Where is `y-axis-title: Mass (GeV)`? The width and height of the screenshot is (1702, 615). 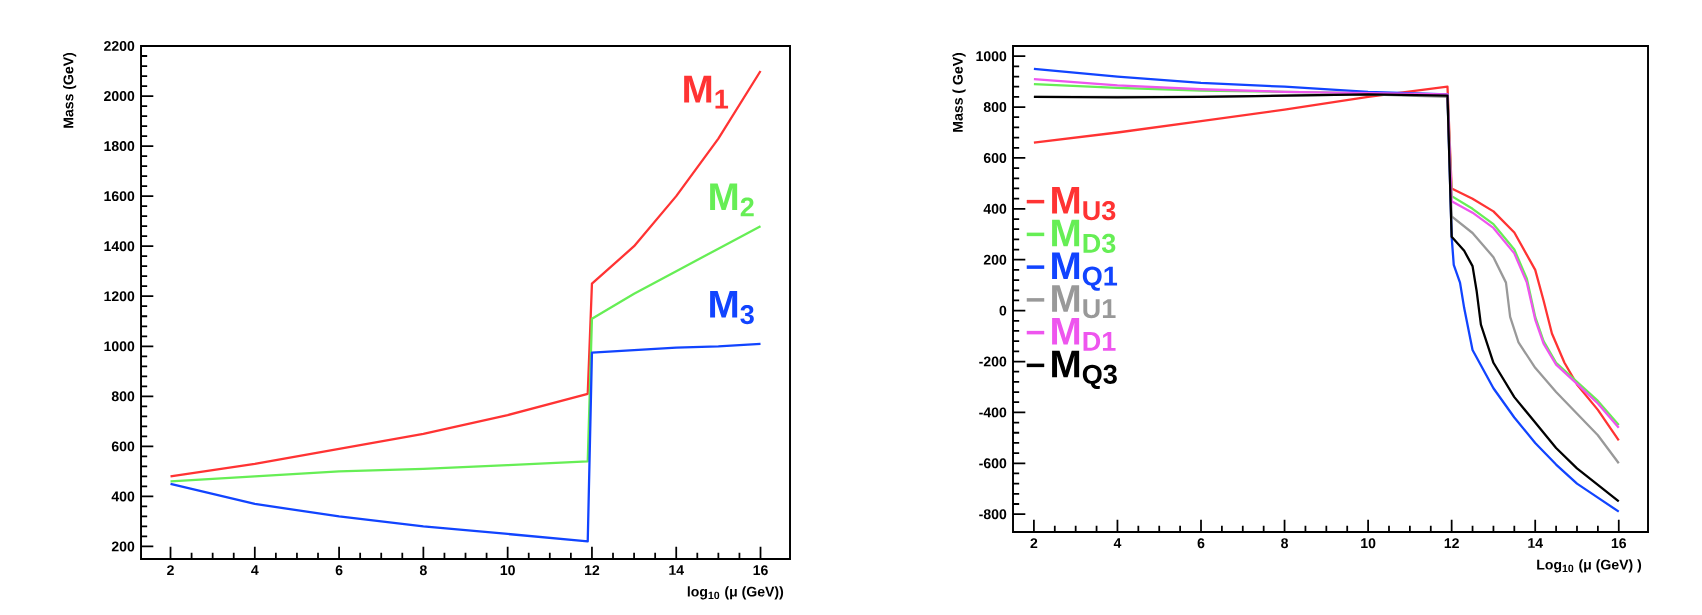 y-axis-title: Mass (GeV) is located at coordinates (70, 90).